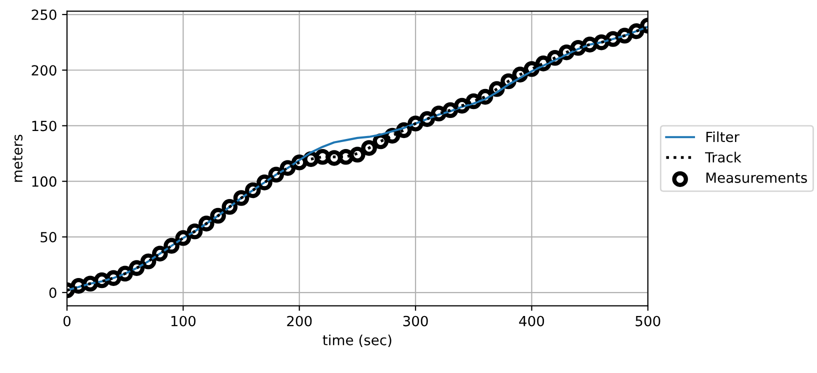 The image size is (817, 373). What do you see at coordinates (44, 126) in the screenshot?
I see `y-tick-label: 150` at bounding box center [44, 126].